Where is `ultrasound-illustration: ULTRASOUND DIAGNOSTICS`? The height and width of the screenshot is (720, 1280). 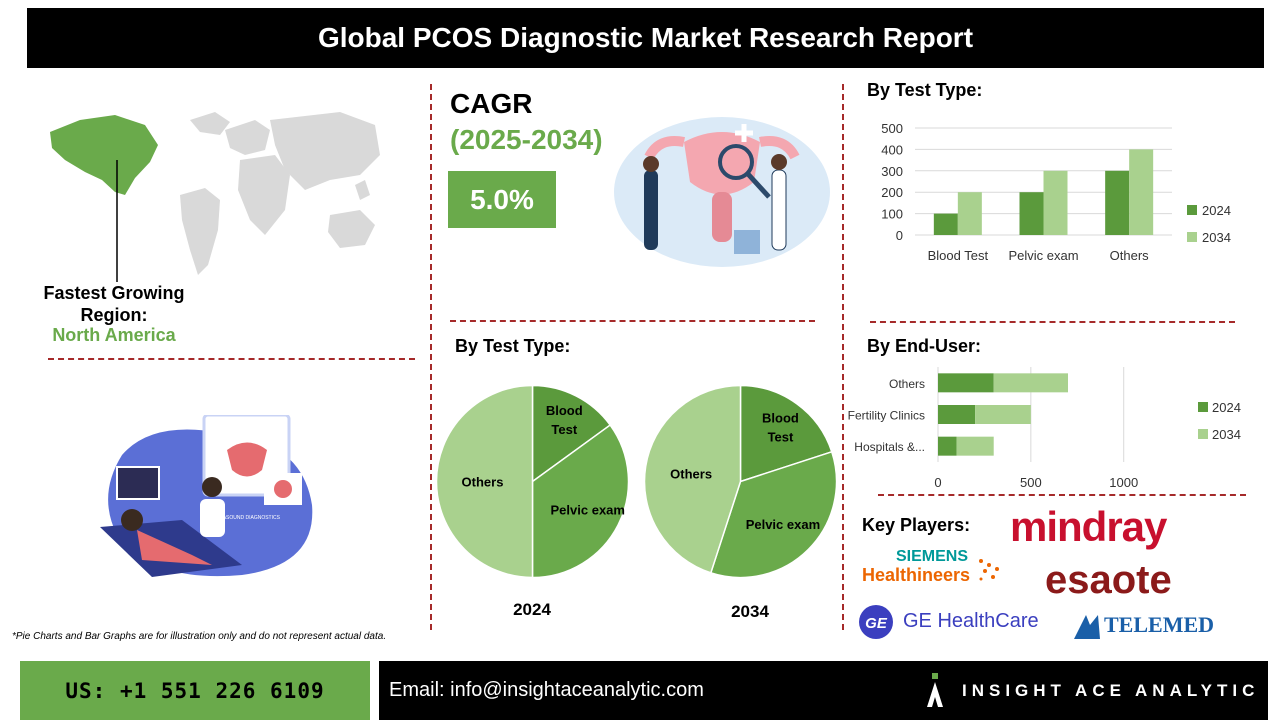 ultrasound-illustration: ULTRASOUND DIAGNOSTICS is located at coordinates (206, 496).